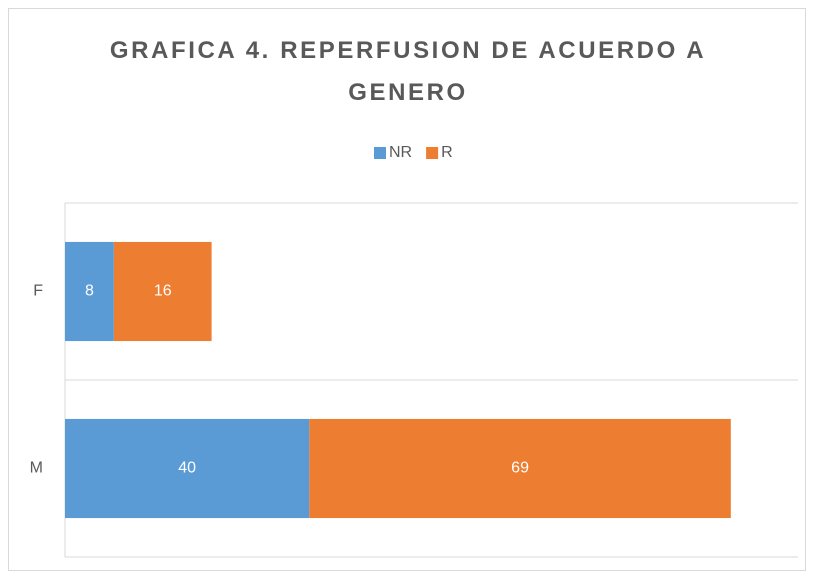  Describe the element at coordinates (447, 152) in the screenshot. I see `legend-label: R` at that location.